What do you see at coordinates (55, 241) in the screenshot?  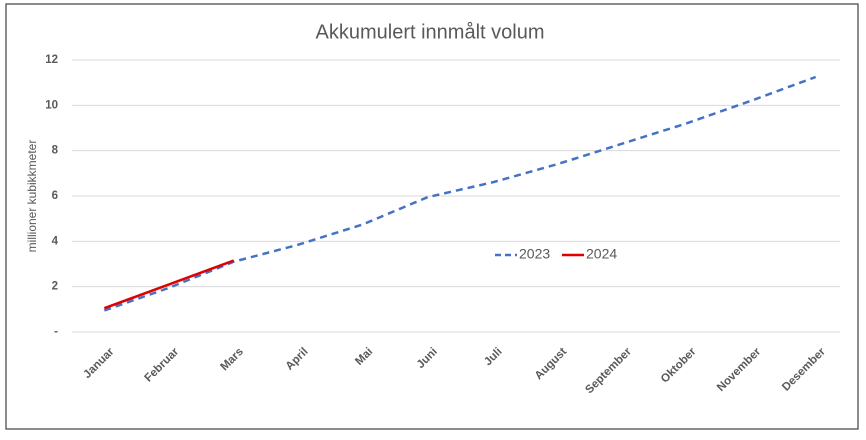 I see `y-tick-label: 4` at bounding box center [55, 241].